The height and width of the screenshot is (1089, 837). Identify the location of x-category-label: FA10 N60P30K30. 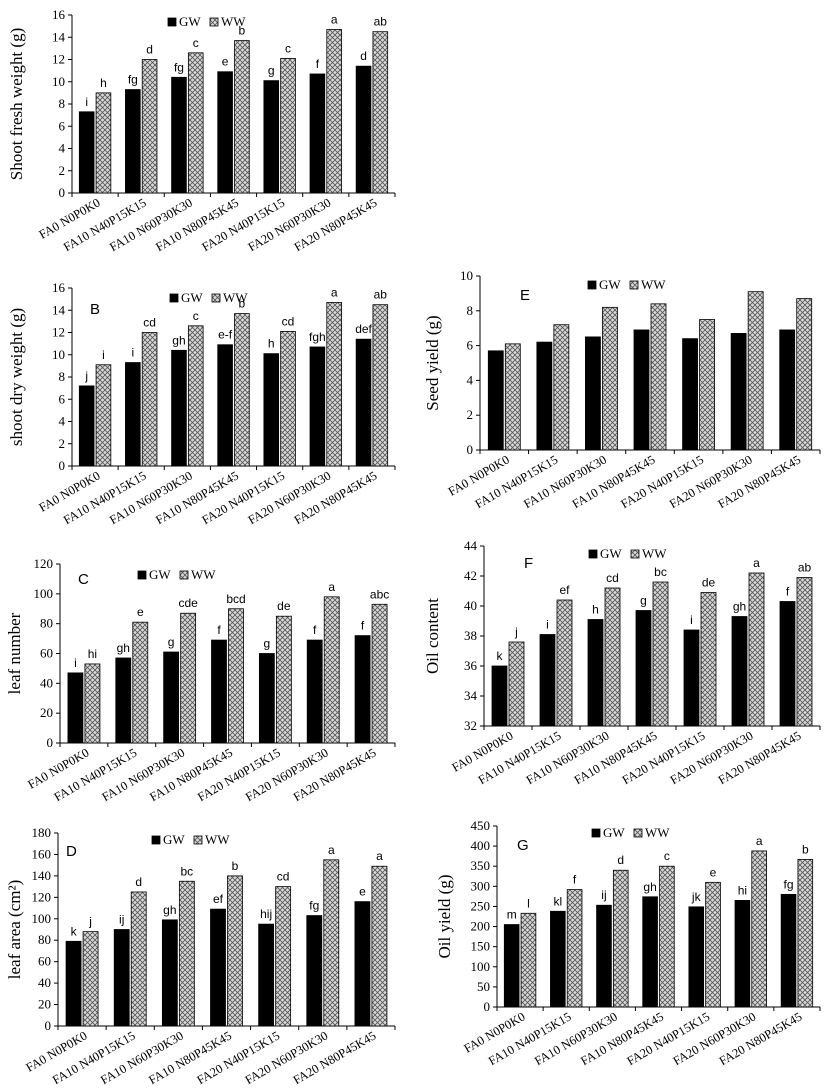
(568, 757).